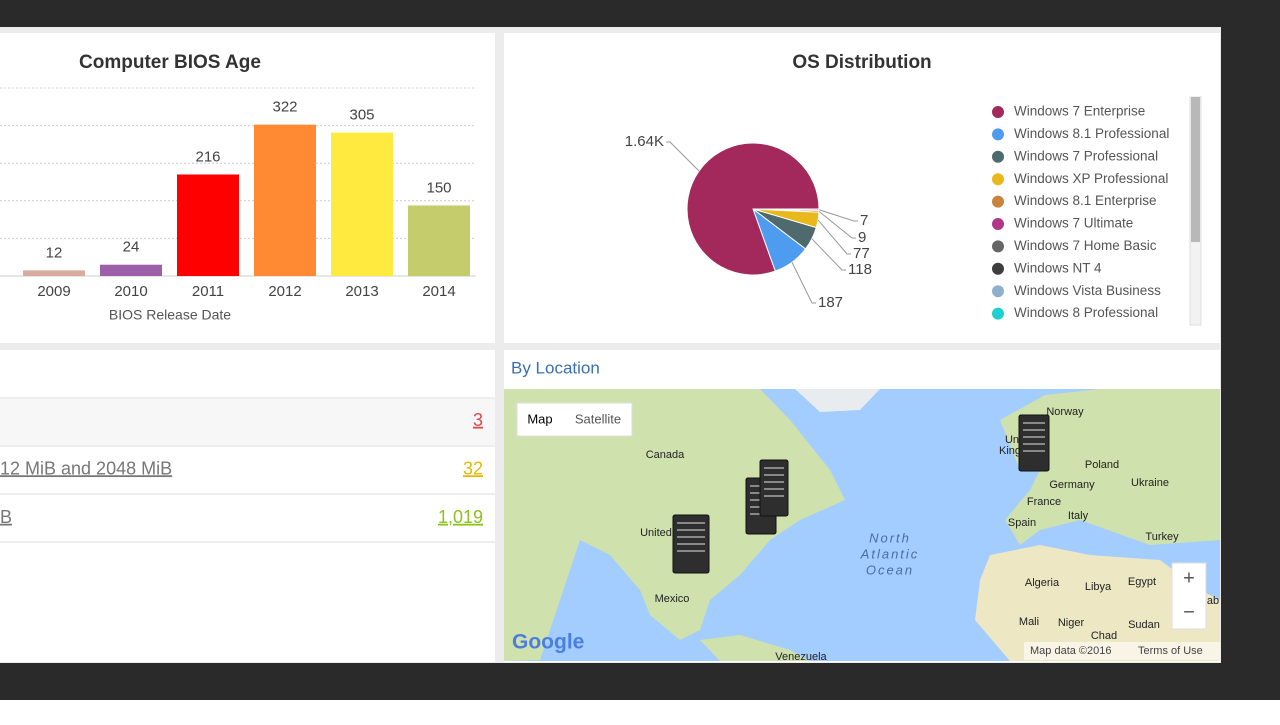  I want to click on place-label: Venezuela, so click(801, 657).